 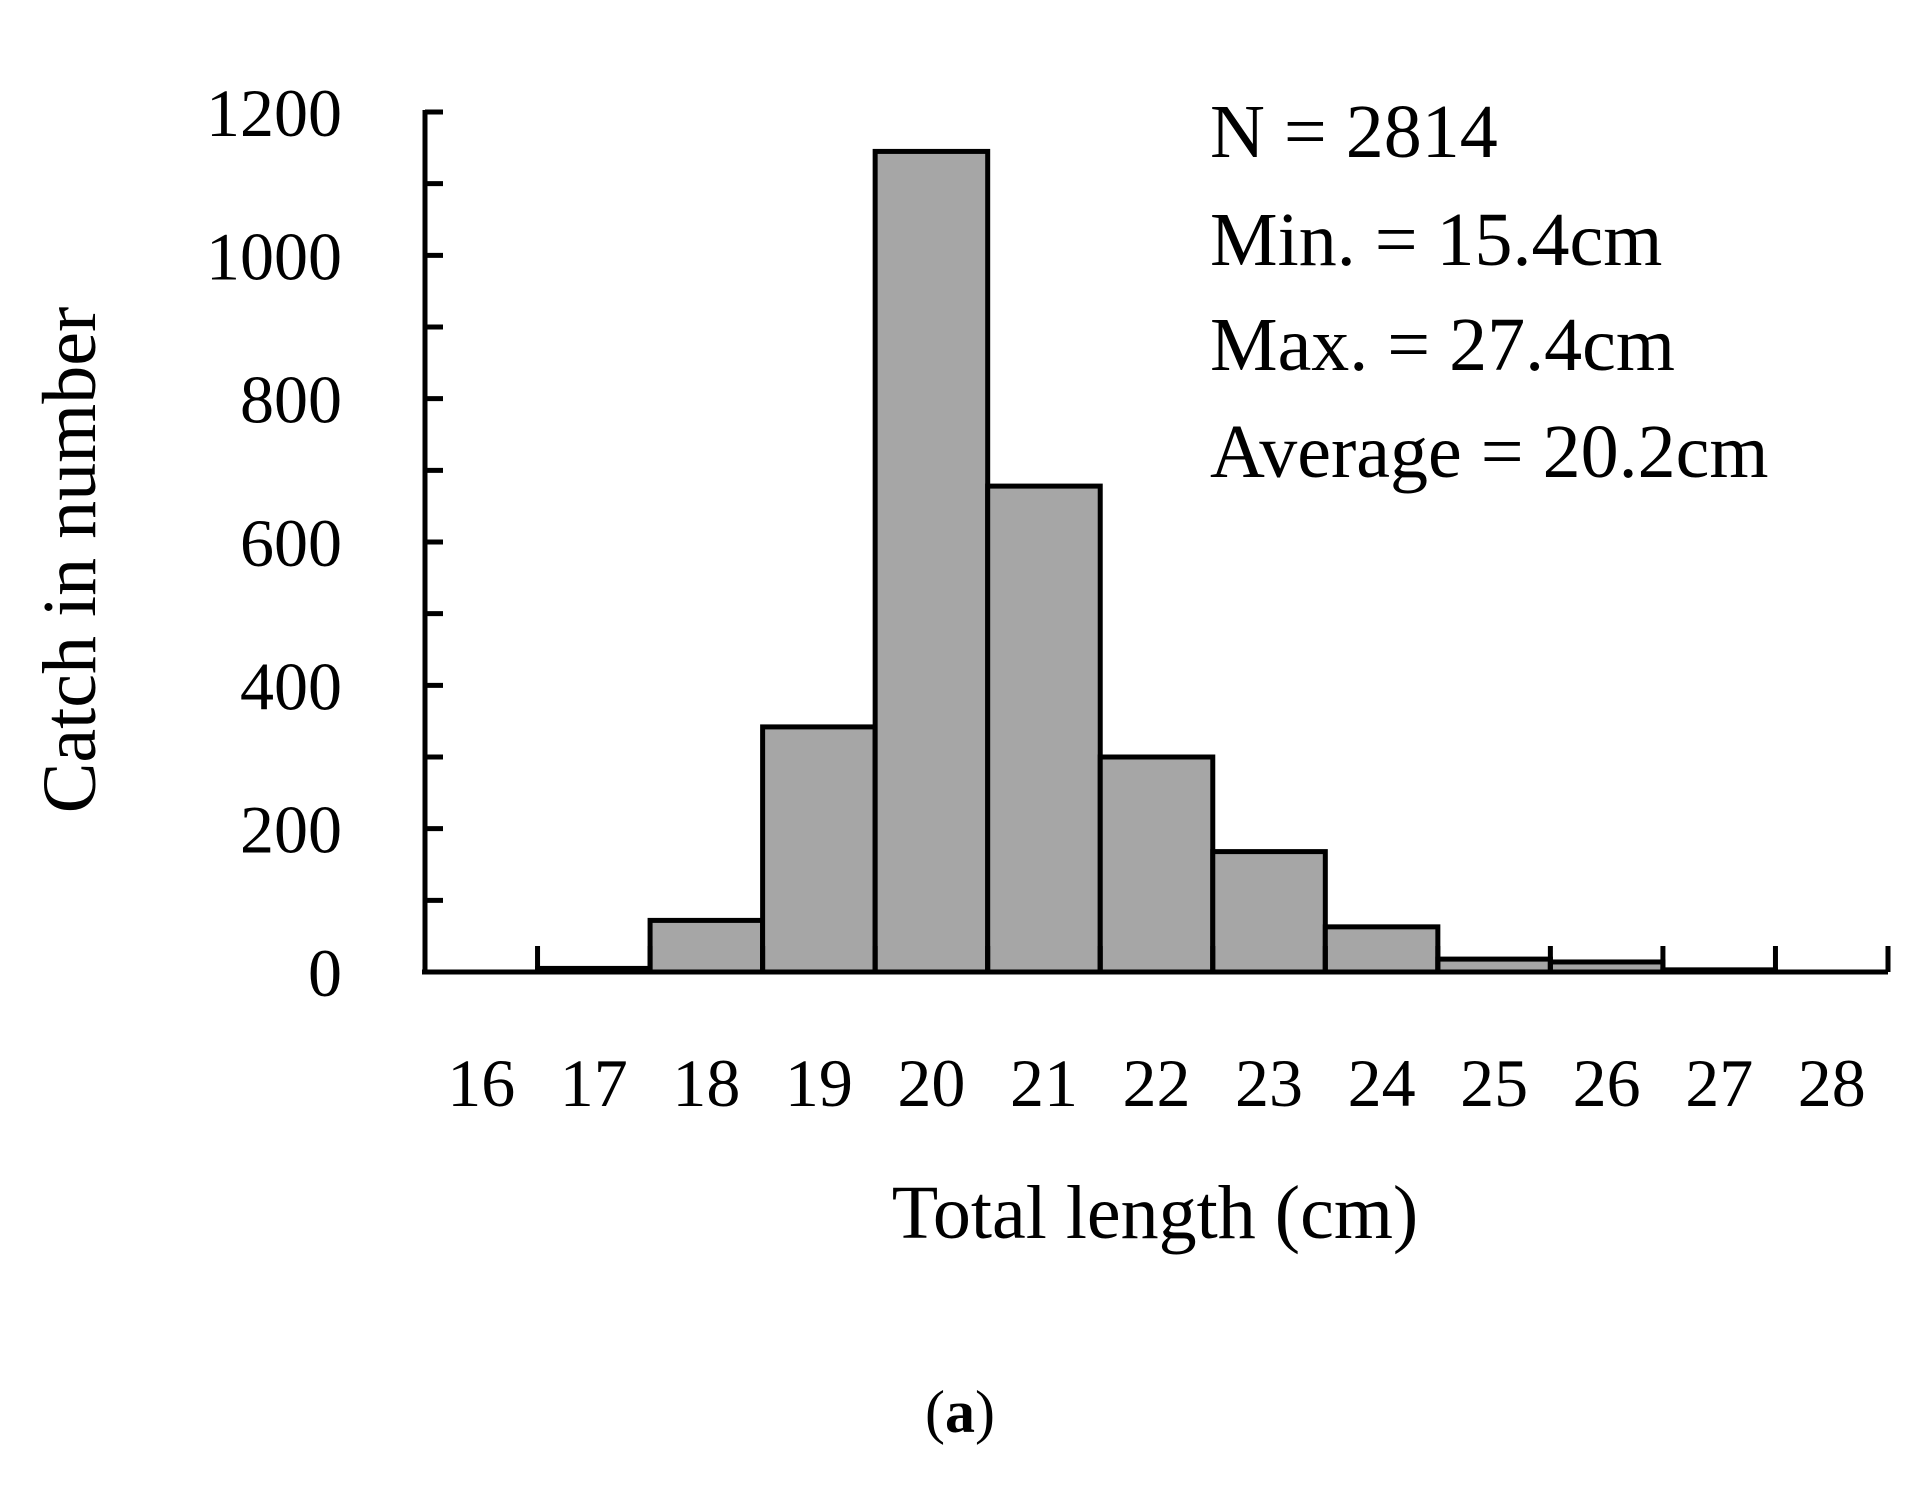 What do you see at coordinates (1436, 240) in the screenshot?
I see `stat-min: Min. = 15.4cm` at bounding box center [1436, 240].